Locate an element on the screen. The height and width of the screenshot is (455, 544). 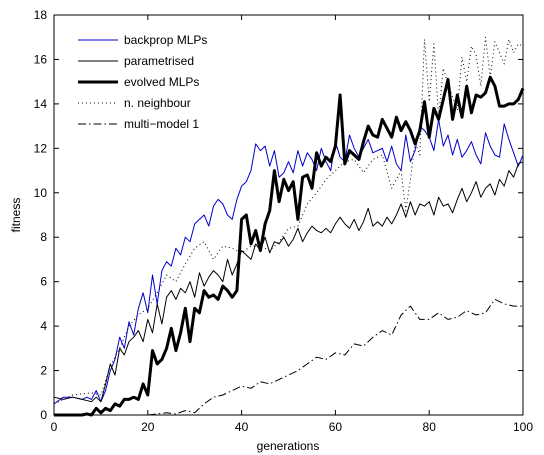
x-tick-label: 80 is located at coordinates (430, 427).